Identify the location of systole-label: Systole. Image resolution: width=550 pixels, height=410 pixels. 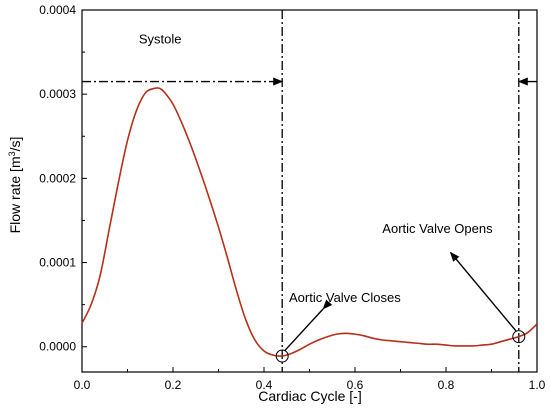
(160, 39).